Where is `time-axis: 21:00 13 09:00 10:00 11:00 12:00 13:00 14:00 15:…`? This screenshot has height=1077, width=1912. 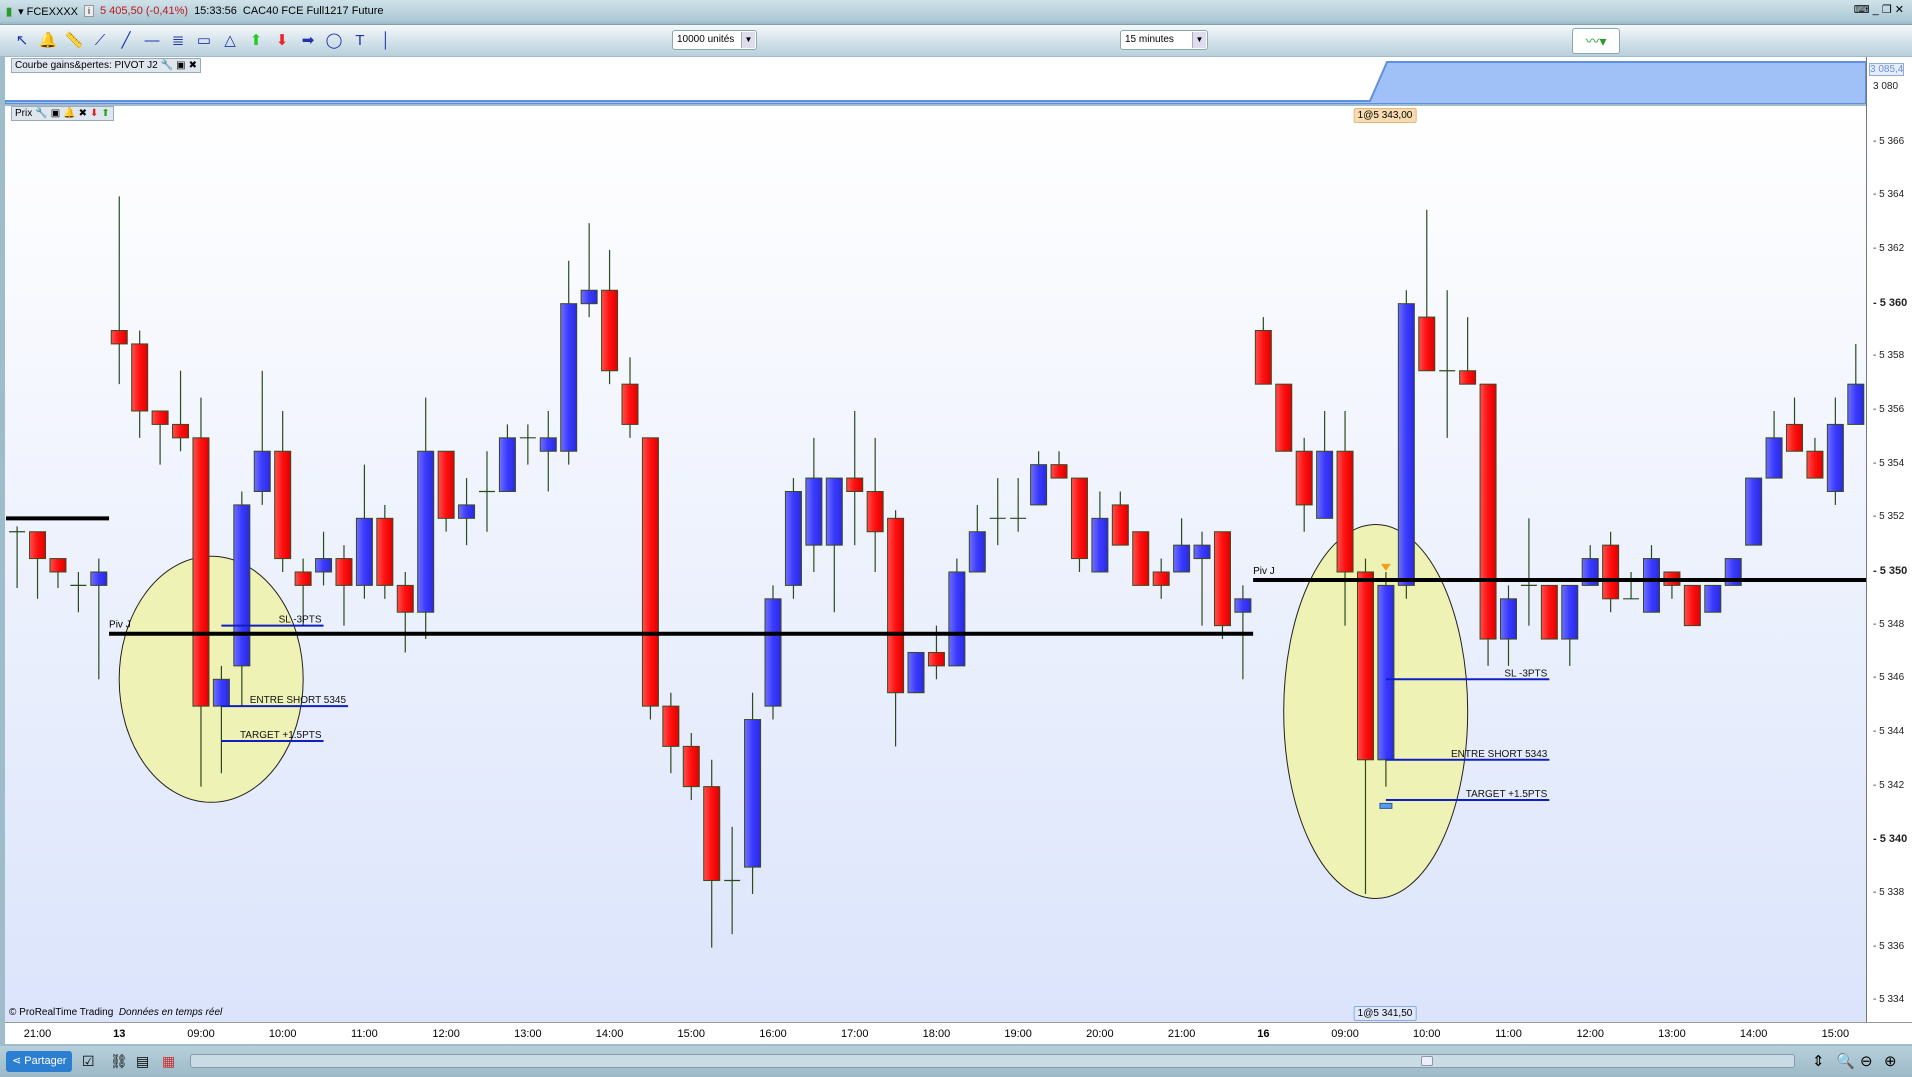
time-axis: 21:00 13 09:00 10:00 11:00 12:00 13:00 14:00 15:… is located at coordinates (958, 1033).